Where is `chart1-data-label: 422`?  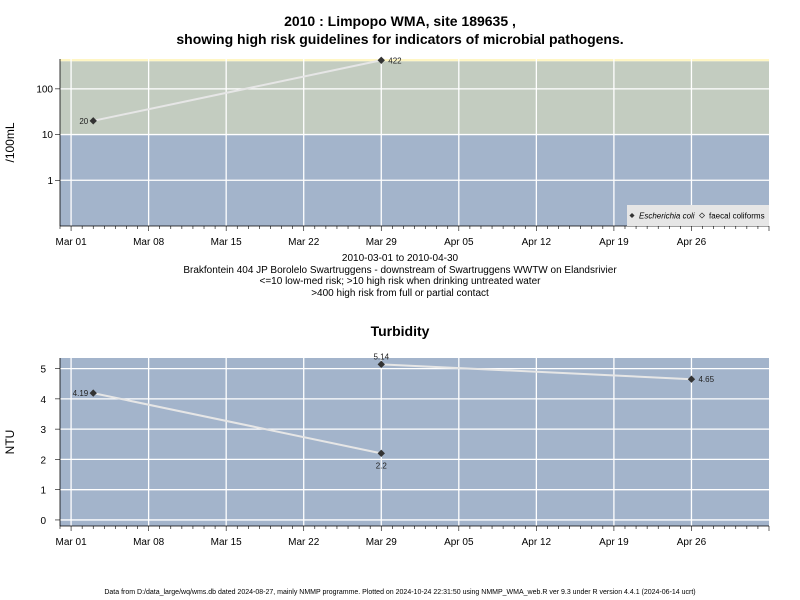 chart1-data-label: 422 is located at coordinates (395, 60).